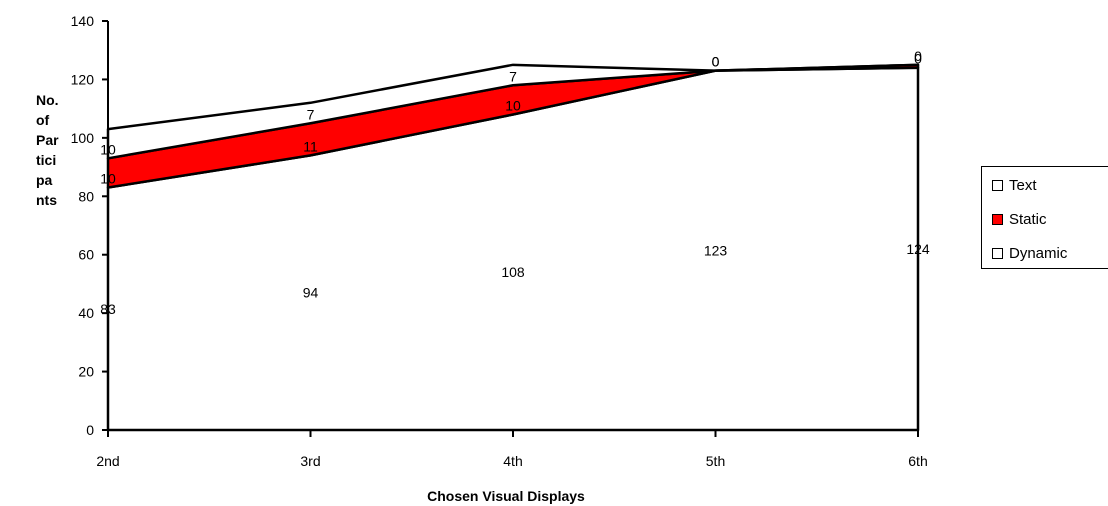 The image size is (1108, 506). I want to click on y-axis-title-line: Par, so click(47, 140).